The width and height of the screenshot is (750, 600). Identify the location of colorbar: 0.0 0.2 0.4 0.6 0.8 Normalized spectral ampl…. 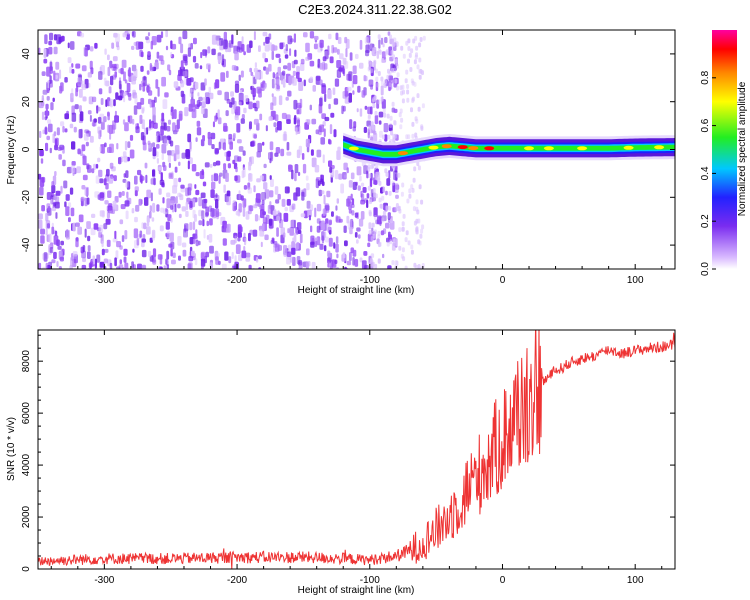
(724, 153).